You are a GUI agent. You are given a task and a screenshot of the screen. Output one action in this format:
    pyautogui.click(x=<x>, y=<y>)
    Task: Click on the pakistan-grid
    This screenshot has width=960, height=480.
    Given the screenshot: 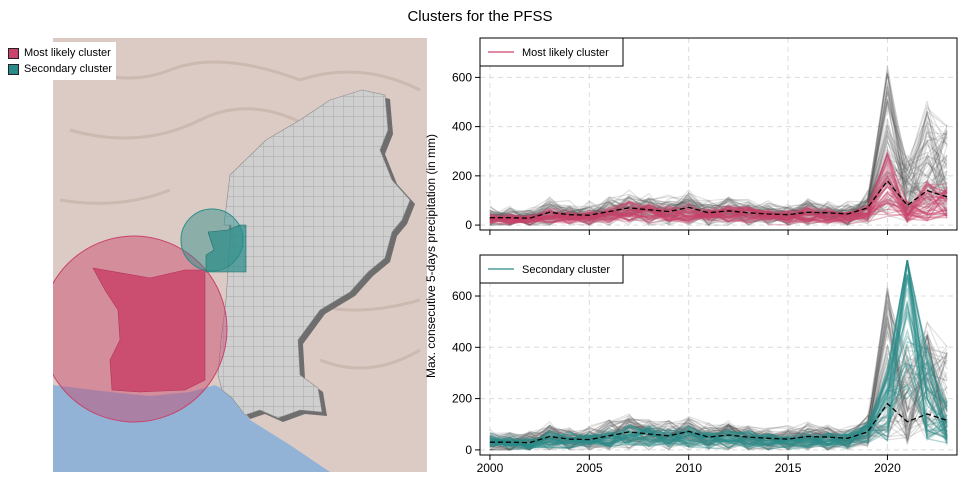 What is the action you would take?
    pyautogui.click(x=314, y=254)
    